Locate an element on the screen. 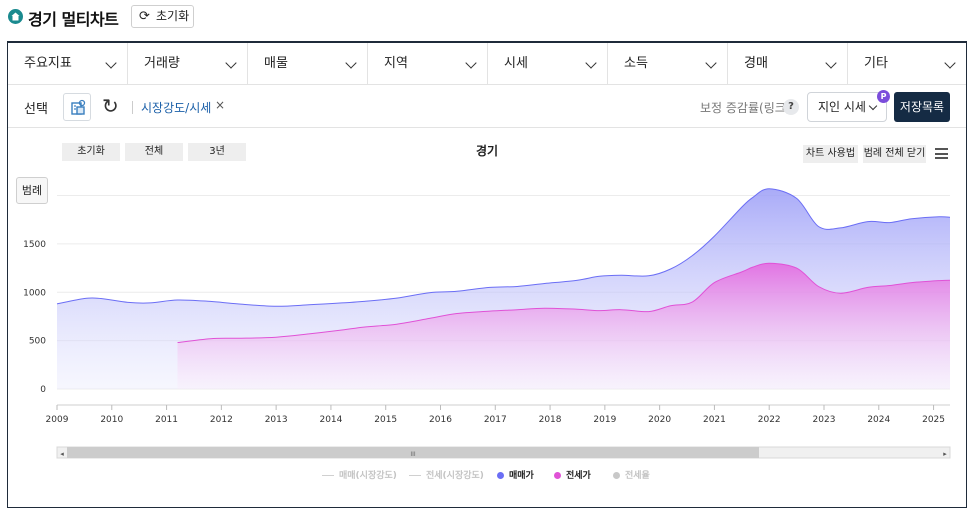 The image size is (972, 517). legend-item: 매매(시장강도) is located at coordinates (359, 476).